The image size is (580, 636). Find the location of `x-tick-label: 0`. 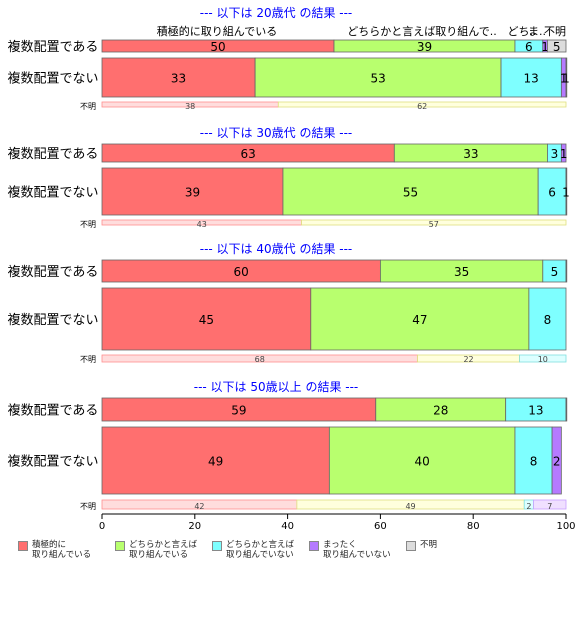

x-tick-label: 0 is located at coordinates (102, 526).